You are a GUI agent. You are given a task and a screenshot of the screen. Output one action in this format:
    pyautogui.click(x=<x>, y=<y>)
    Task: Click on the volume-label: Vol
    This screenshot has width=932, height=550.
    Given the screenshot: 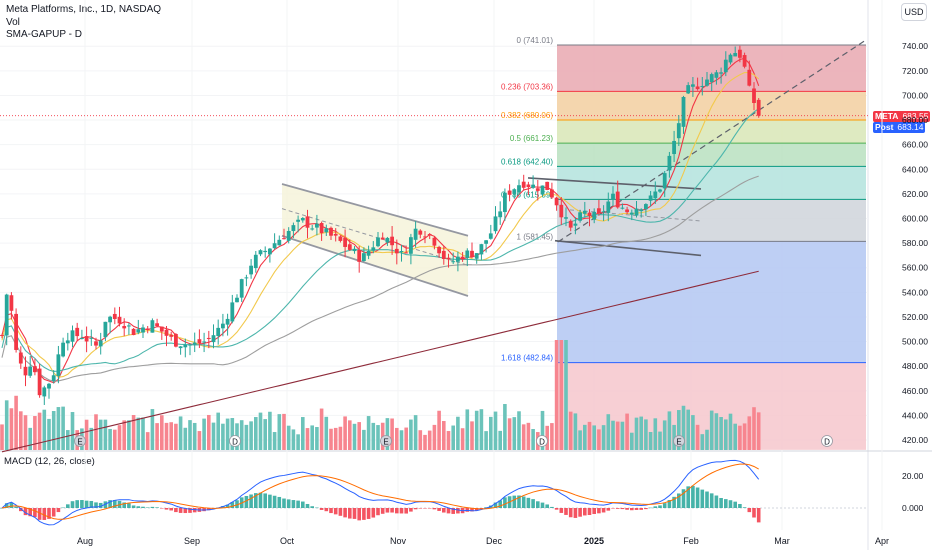 What is the action you would take?
    pyautogui.click(x=13, y=22)
    